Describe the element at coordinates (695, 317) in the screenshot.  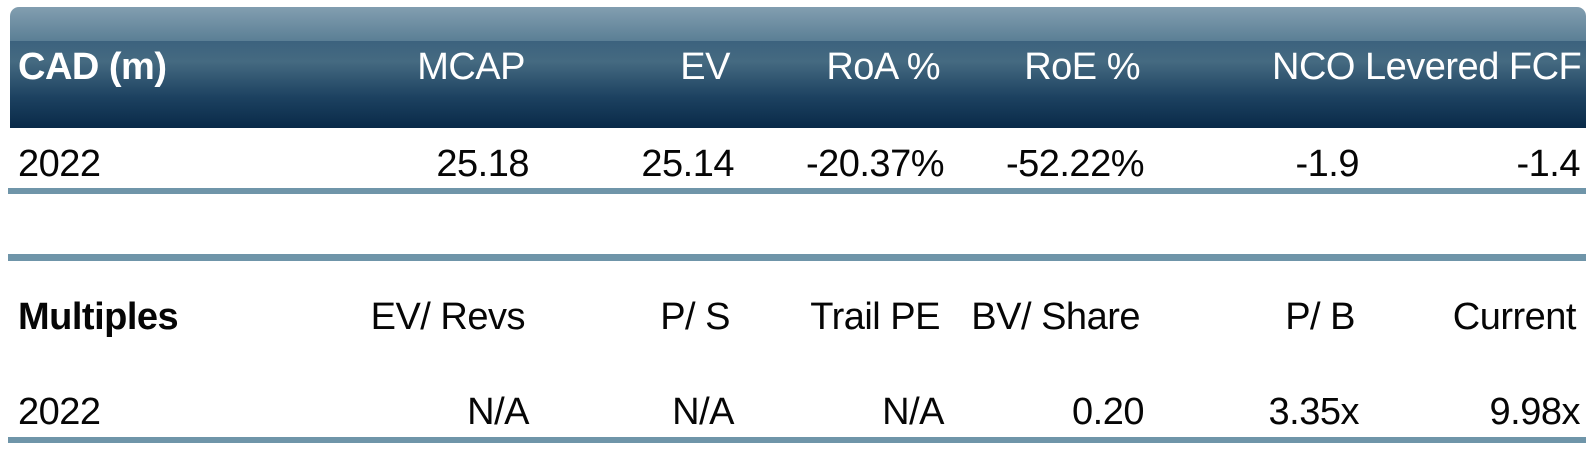
I see `column-header-ps: P/ S` at that location.